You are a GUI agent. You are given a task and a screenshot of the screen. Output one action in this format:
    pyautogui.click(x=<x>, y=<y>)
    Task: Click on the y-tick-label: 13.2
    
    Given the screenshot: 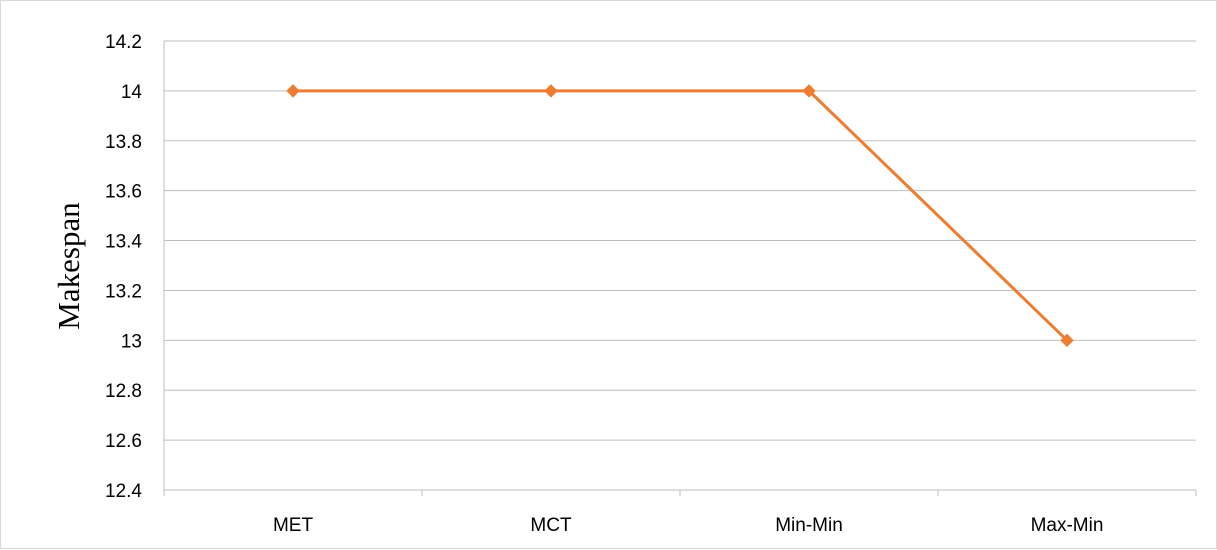 What is the action you would take?
    pyautogui.click(x=123, y=291)
    